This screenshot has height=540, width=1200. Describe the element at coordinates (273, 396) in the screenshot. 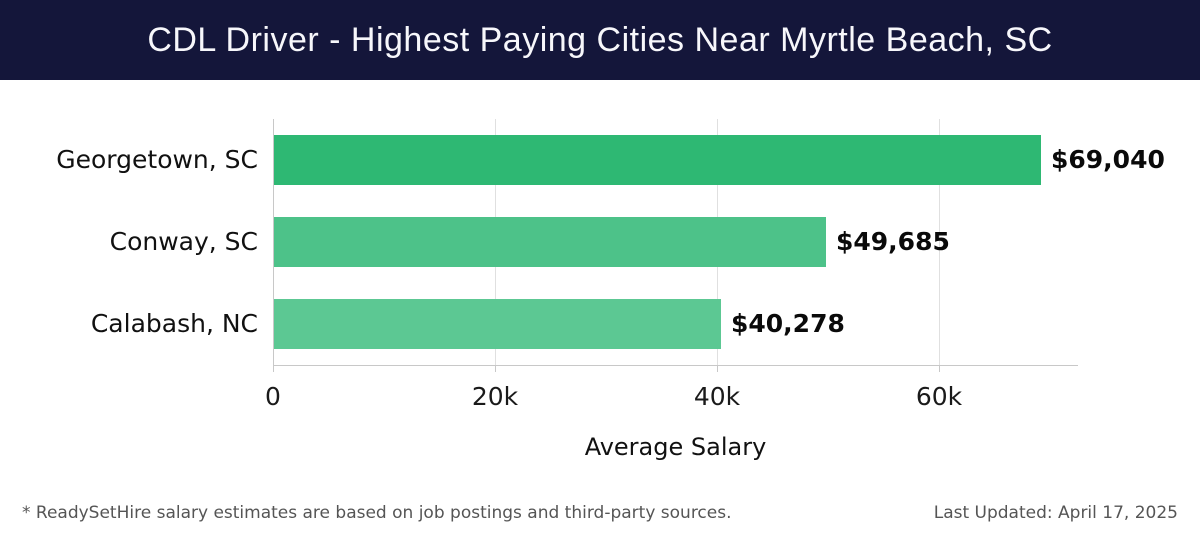

I see `x-tick-label-0: 0` at that location.